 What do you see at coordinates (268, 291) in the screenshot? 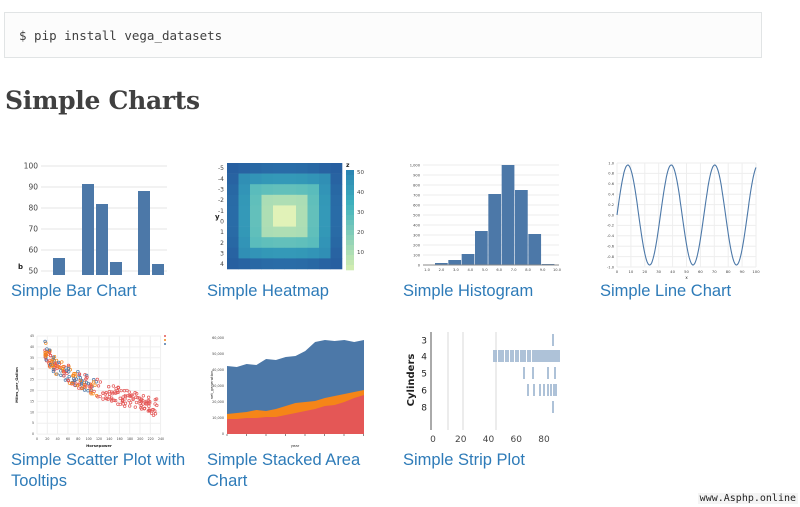
I see `gallery-link-heatmap: Simple Heatmap` at bounding box center [268, 291].